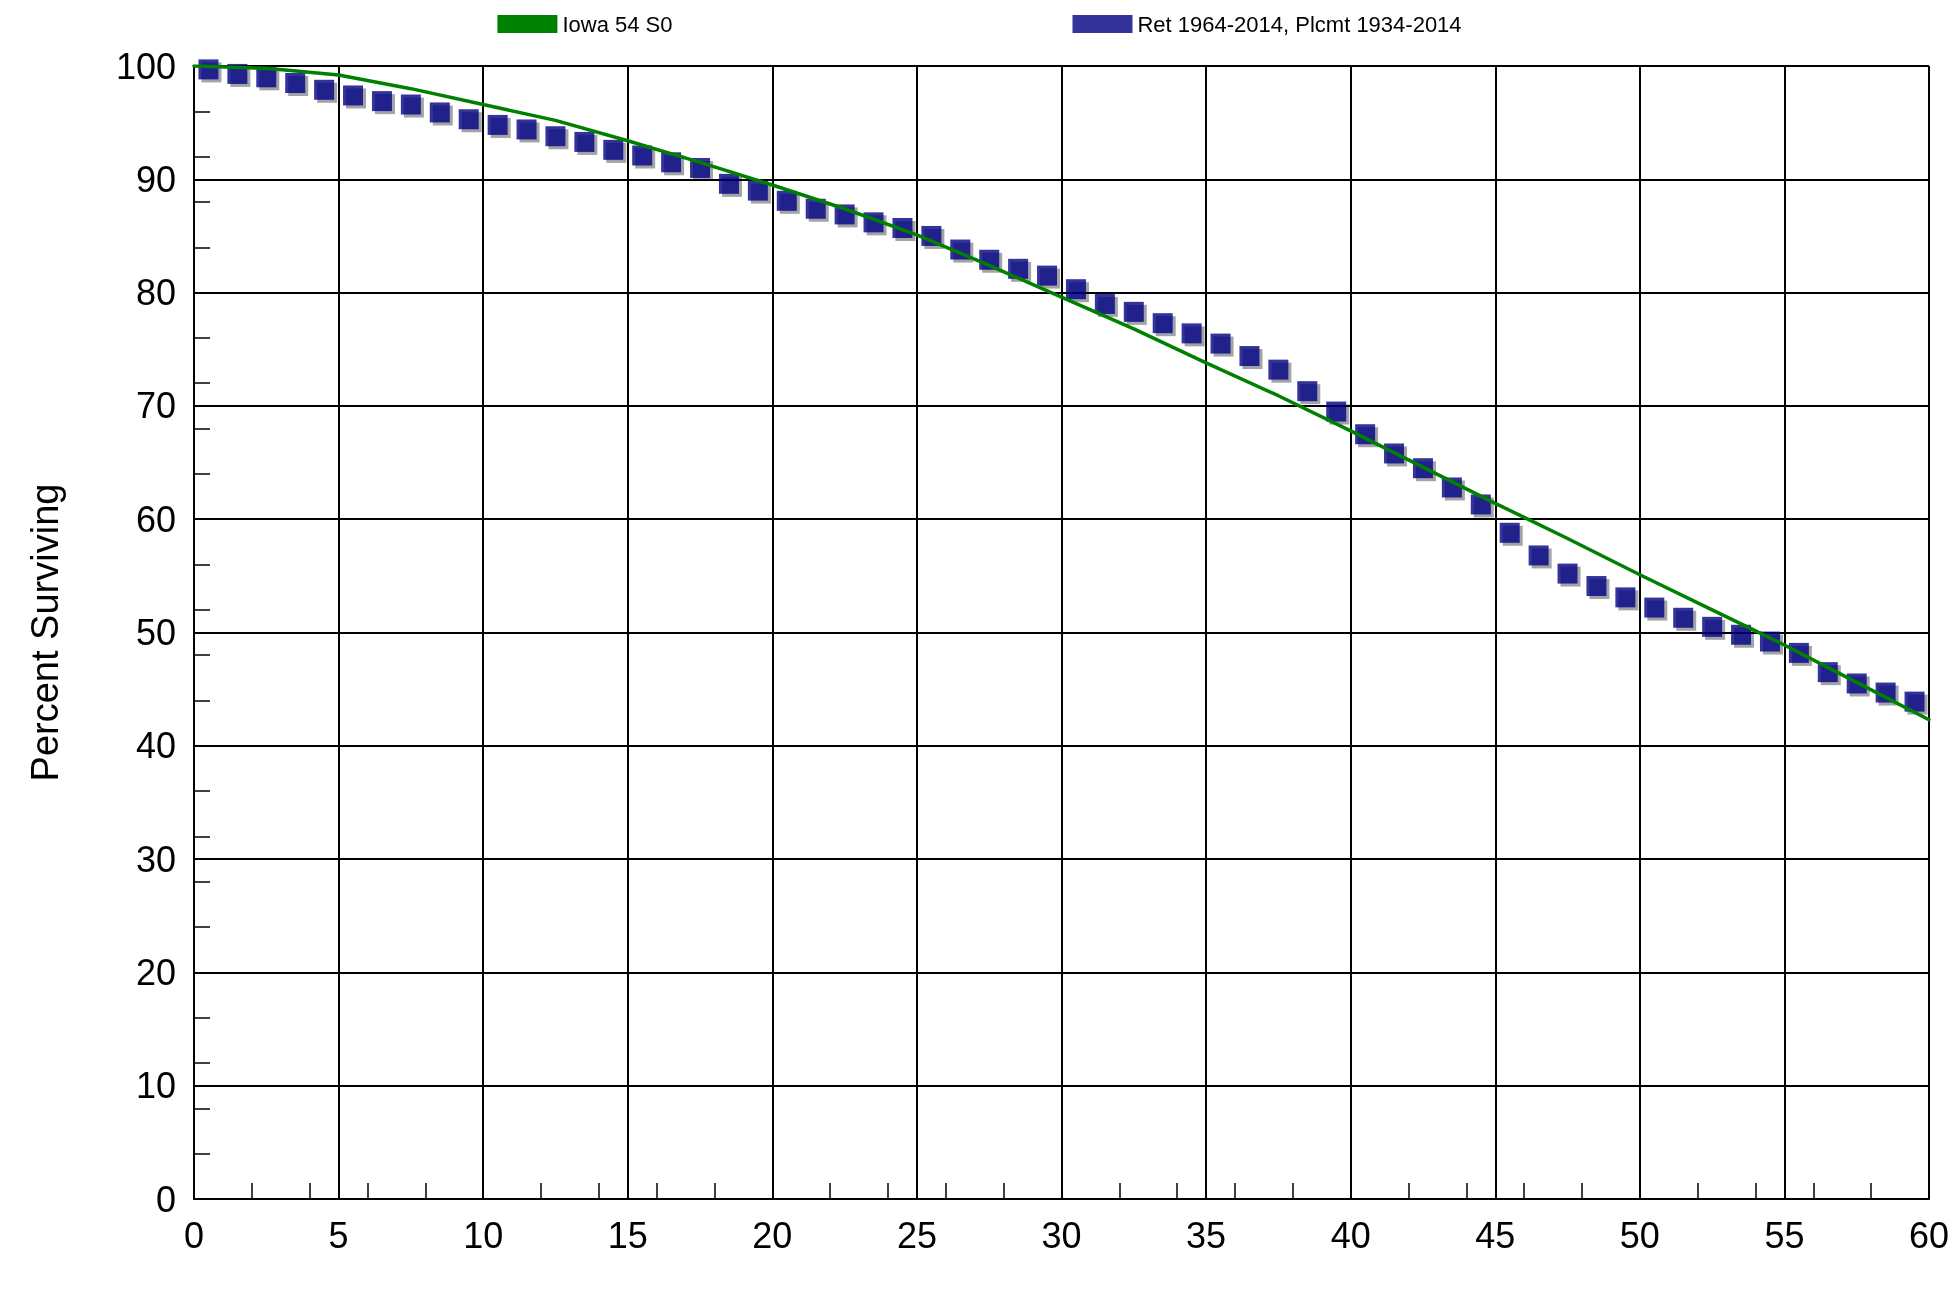  What do you see at coordinates (916, 1235) in the screenshot?
I see `x-tick-label: 25` at bounding box center [916, 1235].